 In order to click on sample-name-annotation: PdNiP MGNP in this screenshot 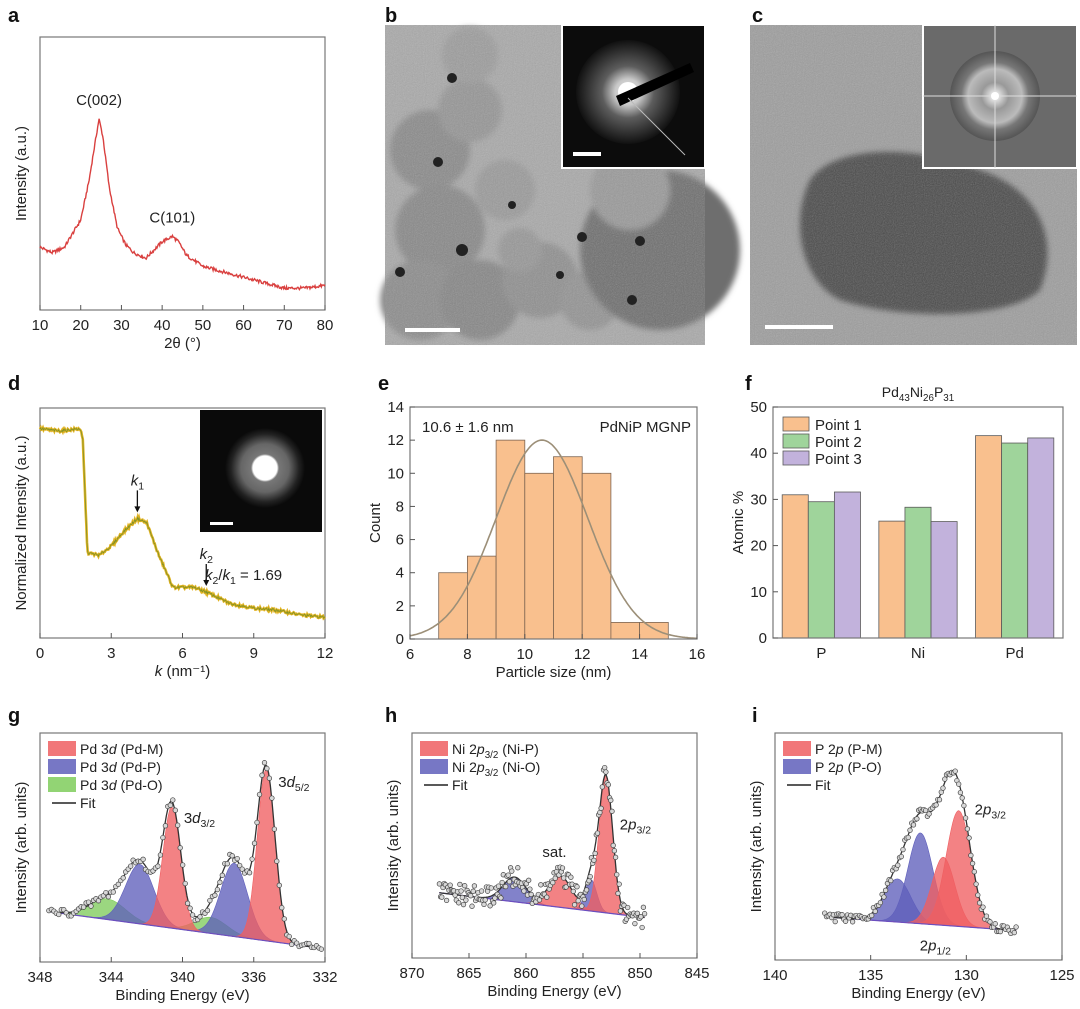, I will do `click(645, 427)`.